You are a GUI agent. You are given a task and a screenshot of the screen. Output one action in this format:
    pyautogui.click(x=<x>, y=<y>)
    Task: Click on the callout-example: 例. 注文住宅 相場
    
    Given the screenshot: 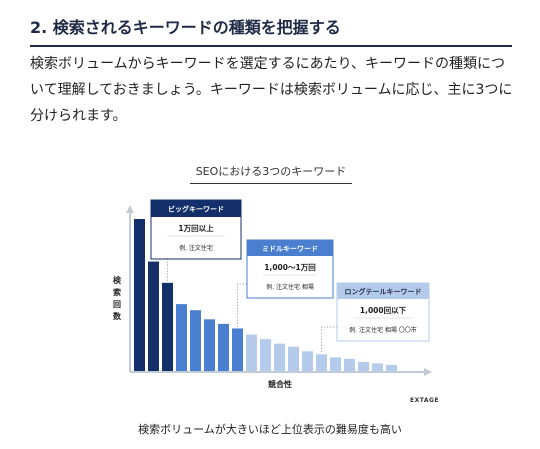 What is the action you would take?
    pyautogui.click(x=290, y=287)
    